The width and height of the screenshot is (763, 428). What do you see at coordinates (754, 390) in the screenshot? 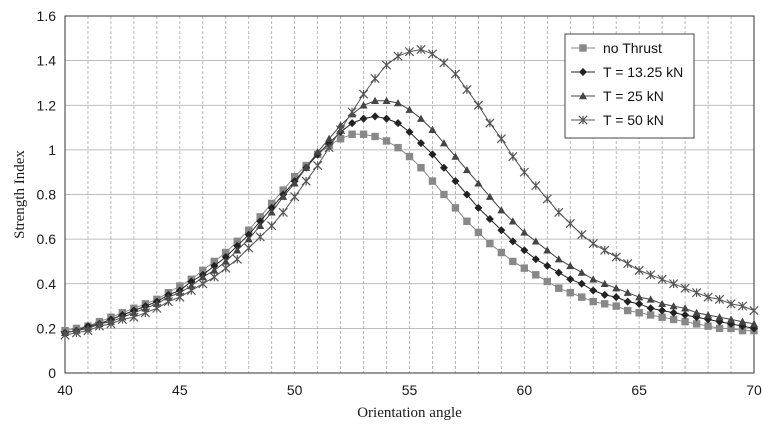
I see `x-tick-label: 70` at bounding box center [754, 390].